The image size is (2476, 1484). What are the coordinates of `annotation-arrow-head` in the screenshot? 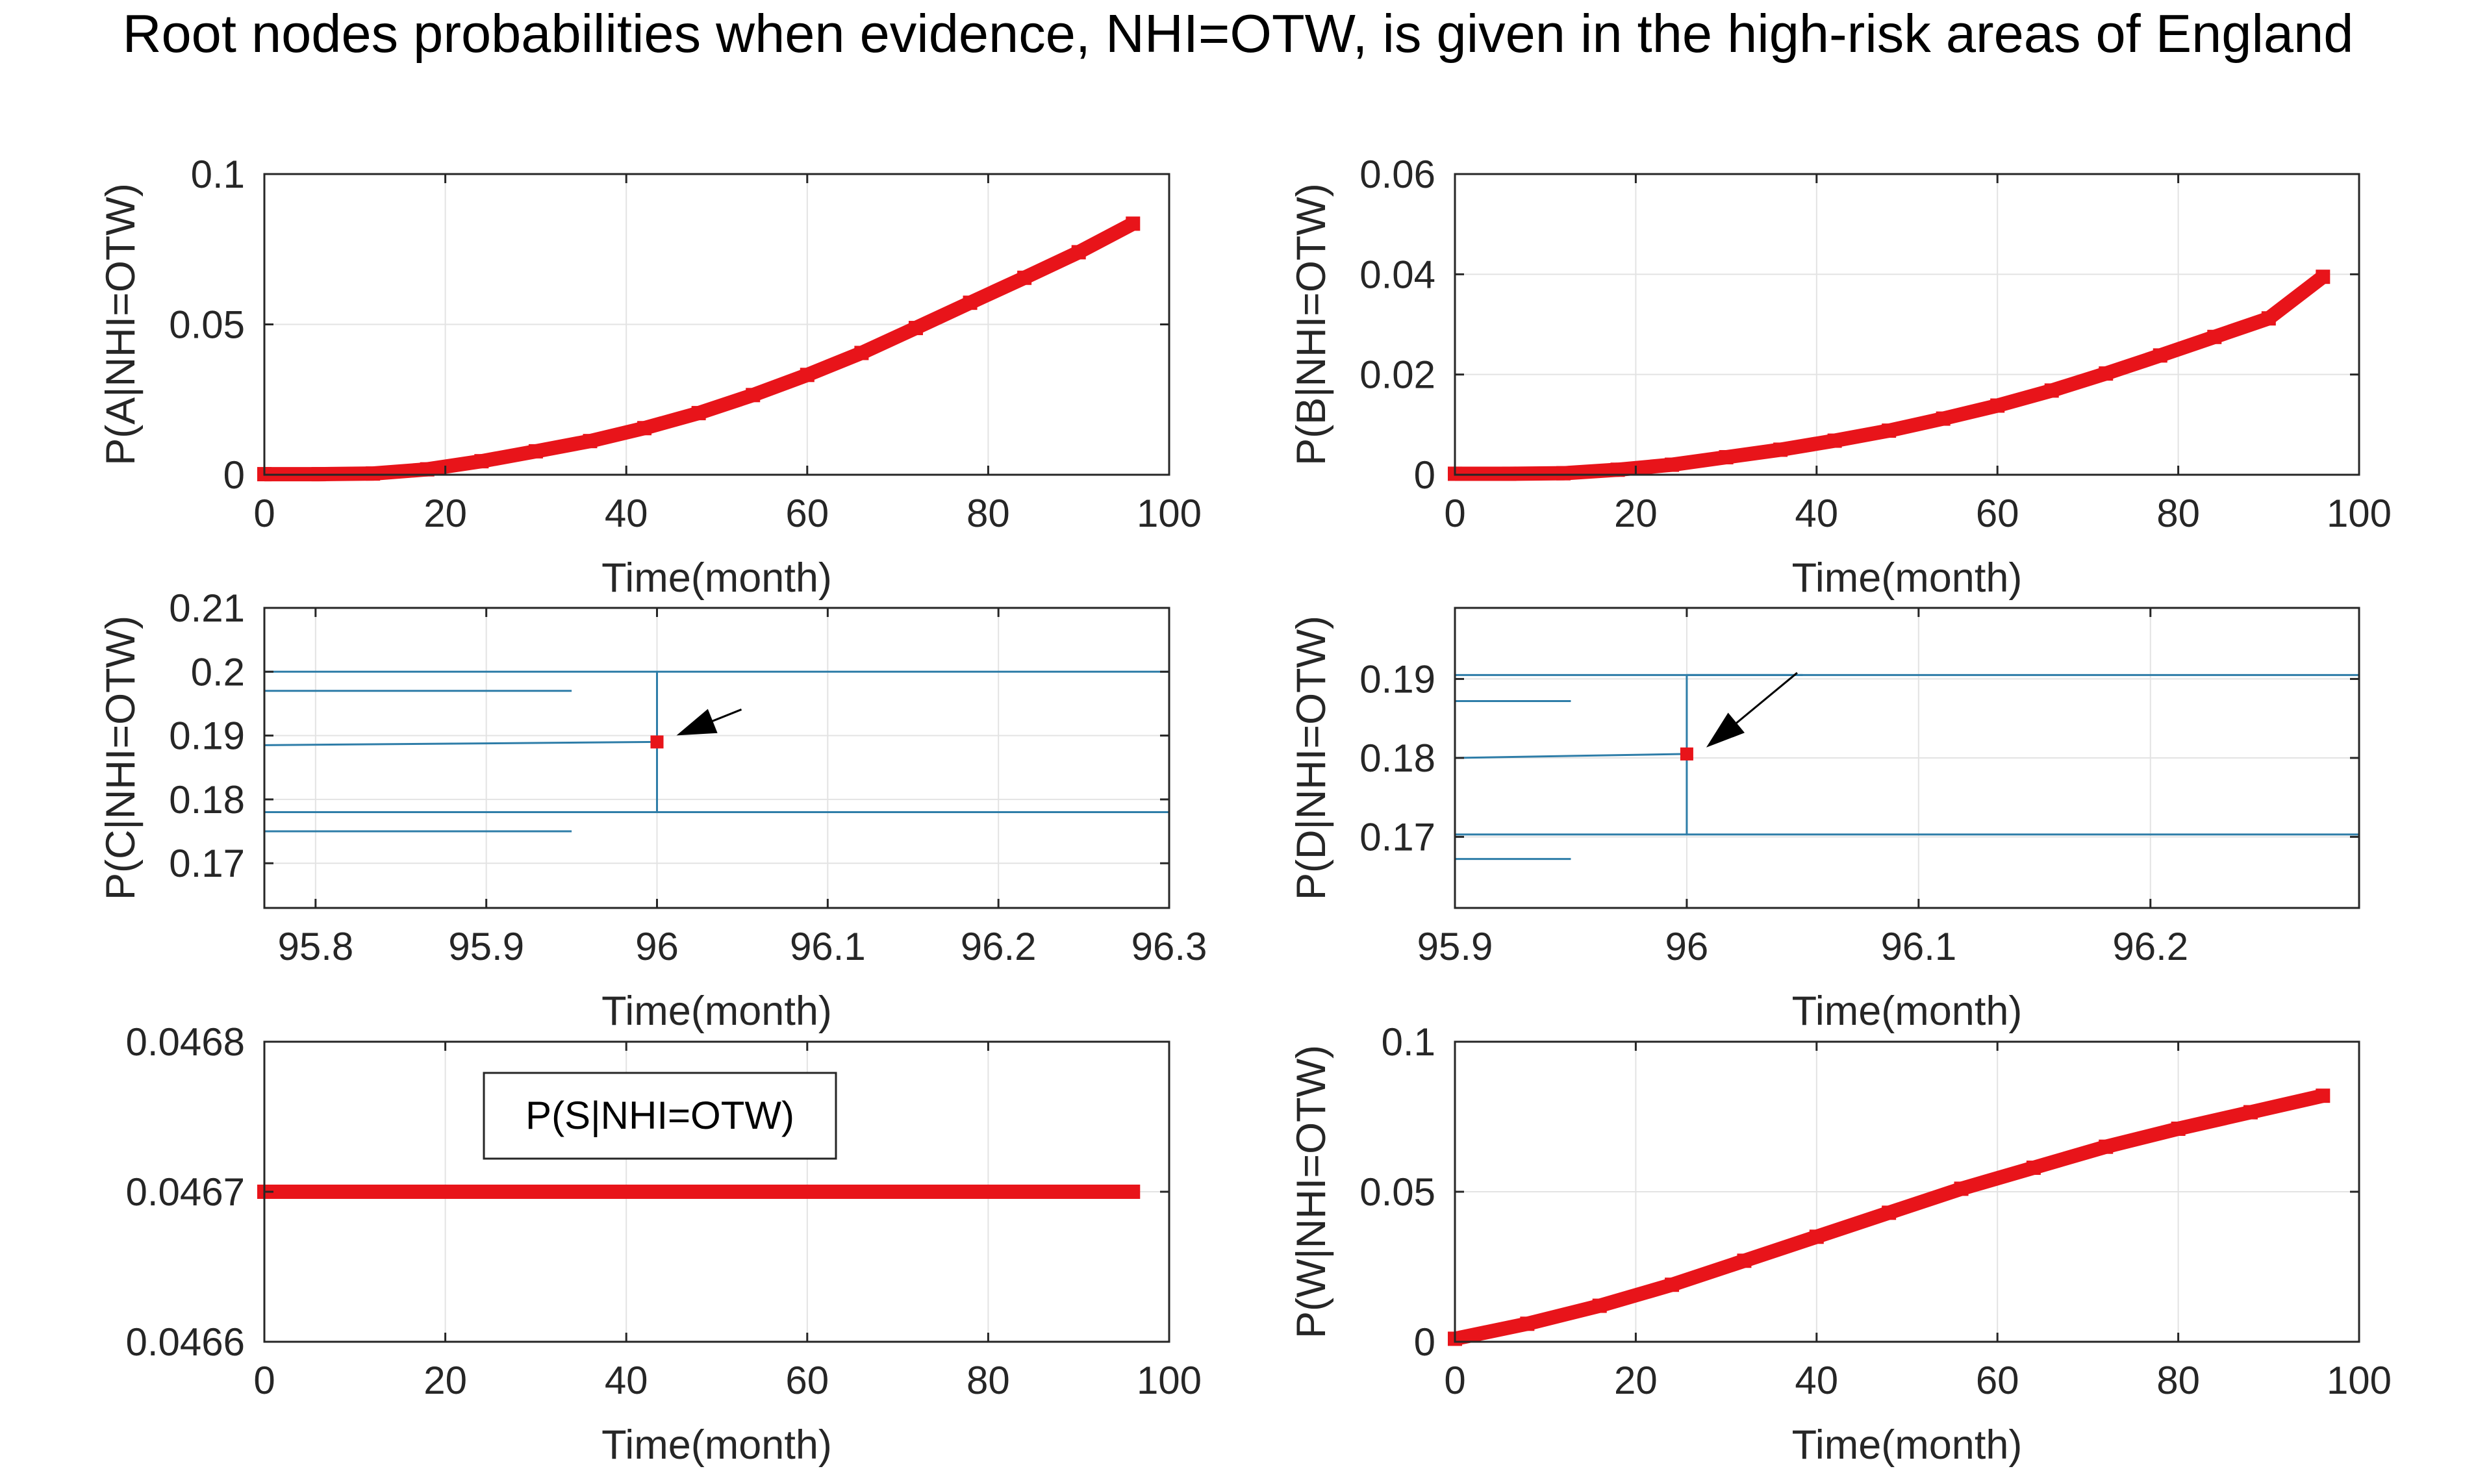 It's located at (1725, 730).